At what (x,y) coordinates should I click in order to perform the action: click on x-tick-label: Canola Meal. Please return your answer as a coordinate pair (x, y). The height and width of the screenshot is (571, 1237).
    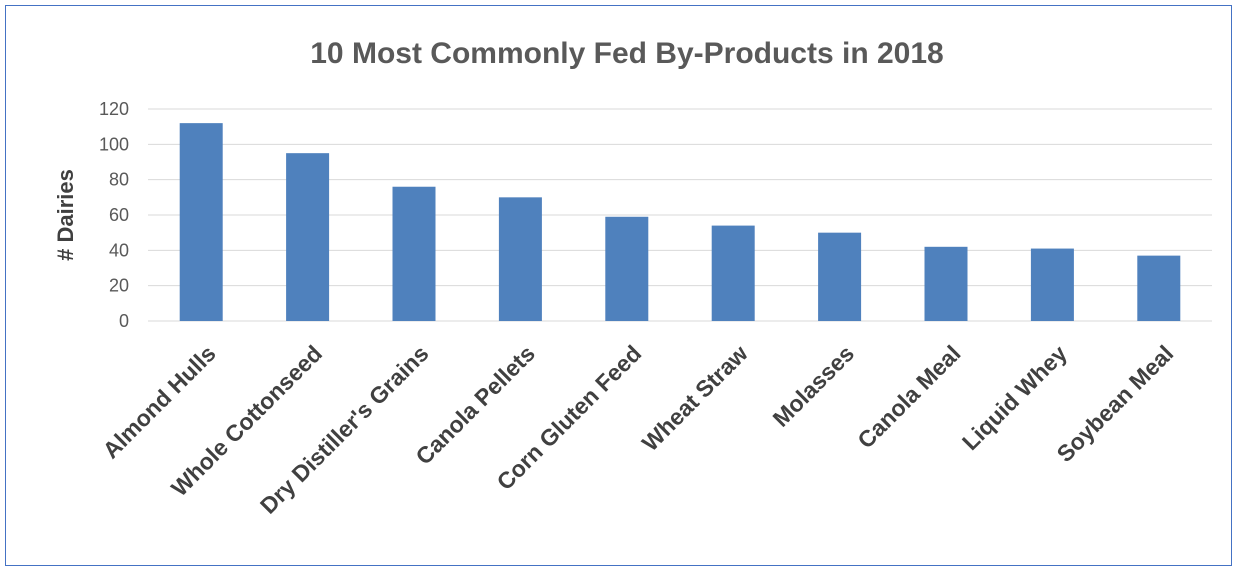
    Looking at the image, I should click on (908, 396).